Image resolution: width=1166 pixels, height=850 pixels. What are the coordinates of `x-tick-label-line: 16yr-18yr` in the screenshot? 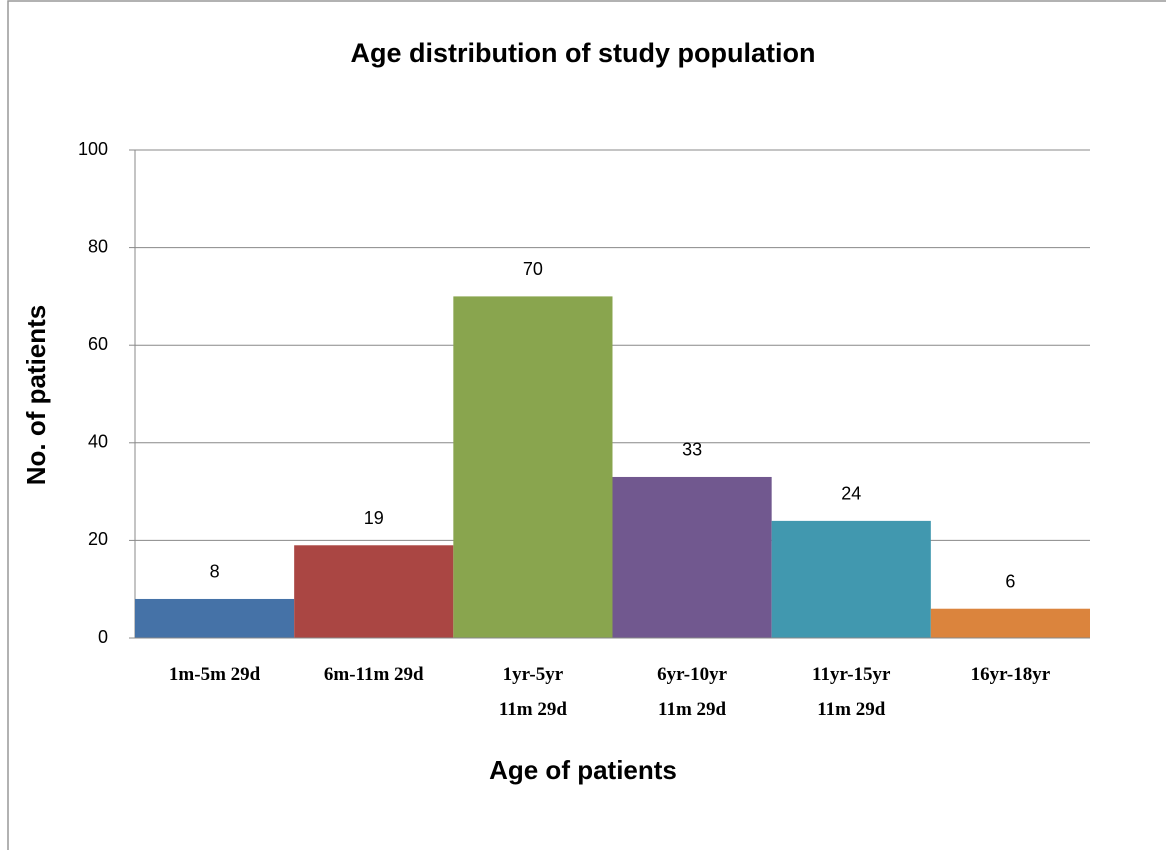 It's located at (1011, 674).